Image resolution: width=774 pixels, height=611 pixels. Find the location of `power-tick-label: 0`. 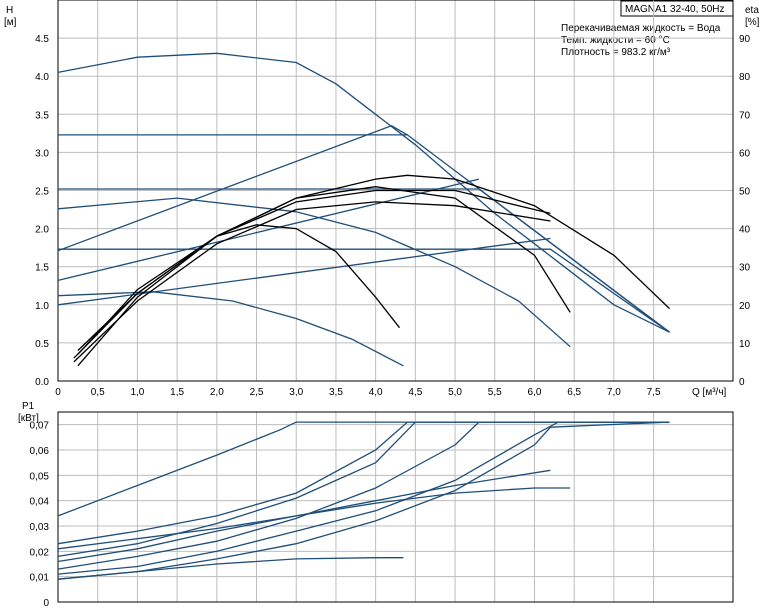

power-tick-label: 0 is located at coordinates (46, 603).